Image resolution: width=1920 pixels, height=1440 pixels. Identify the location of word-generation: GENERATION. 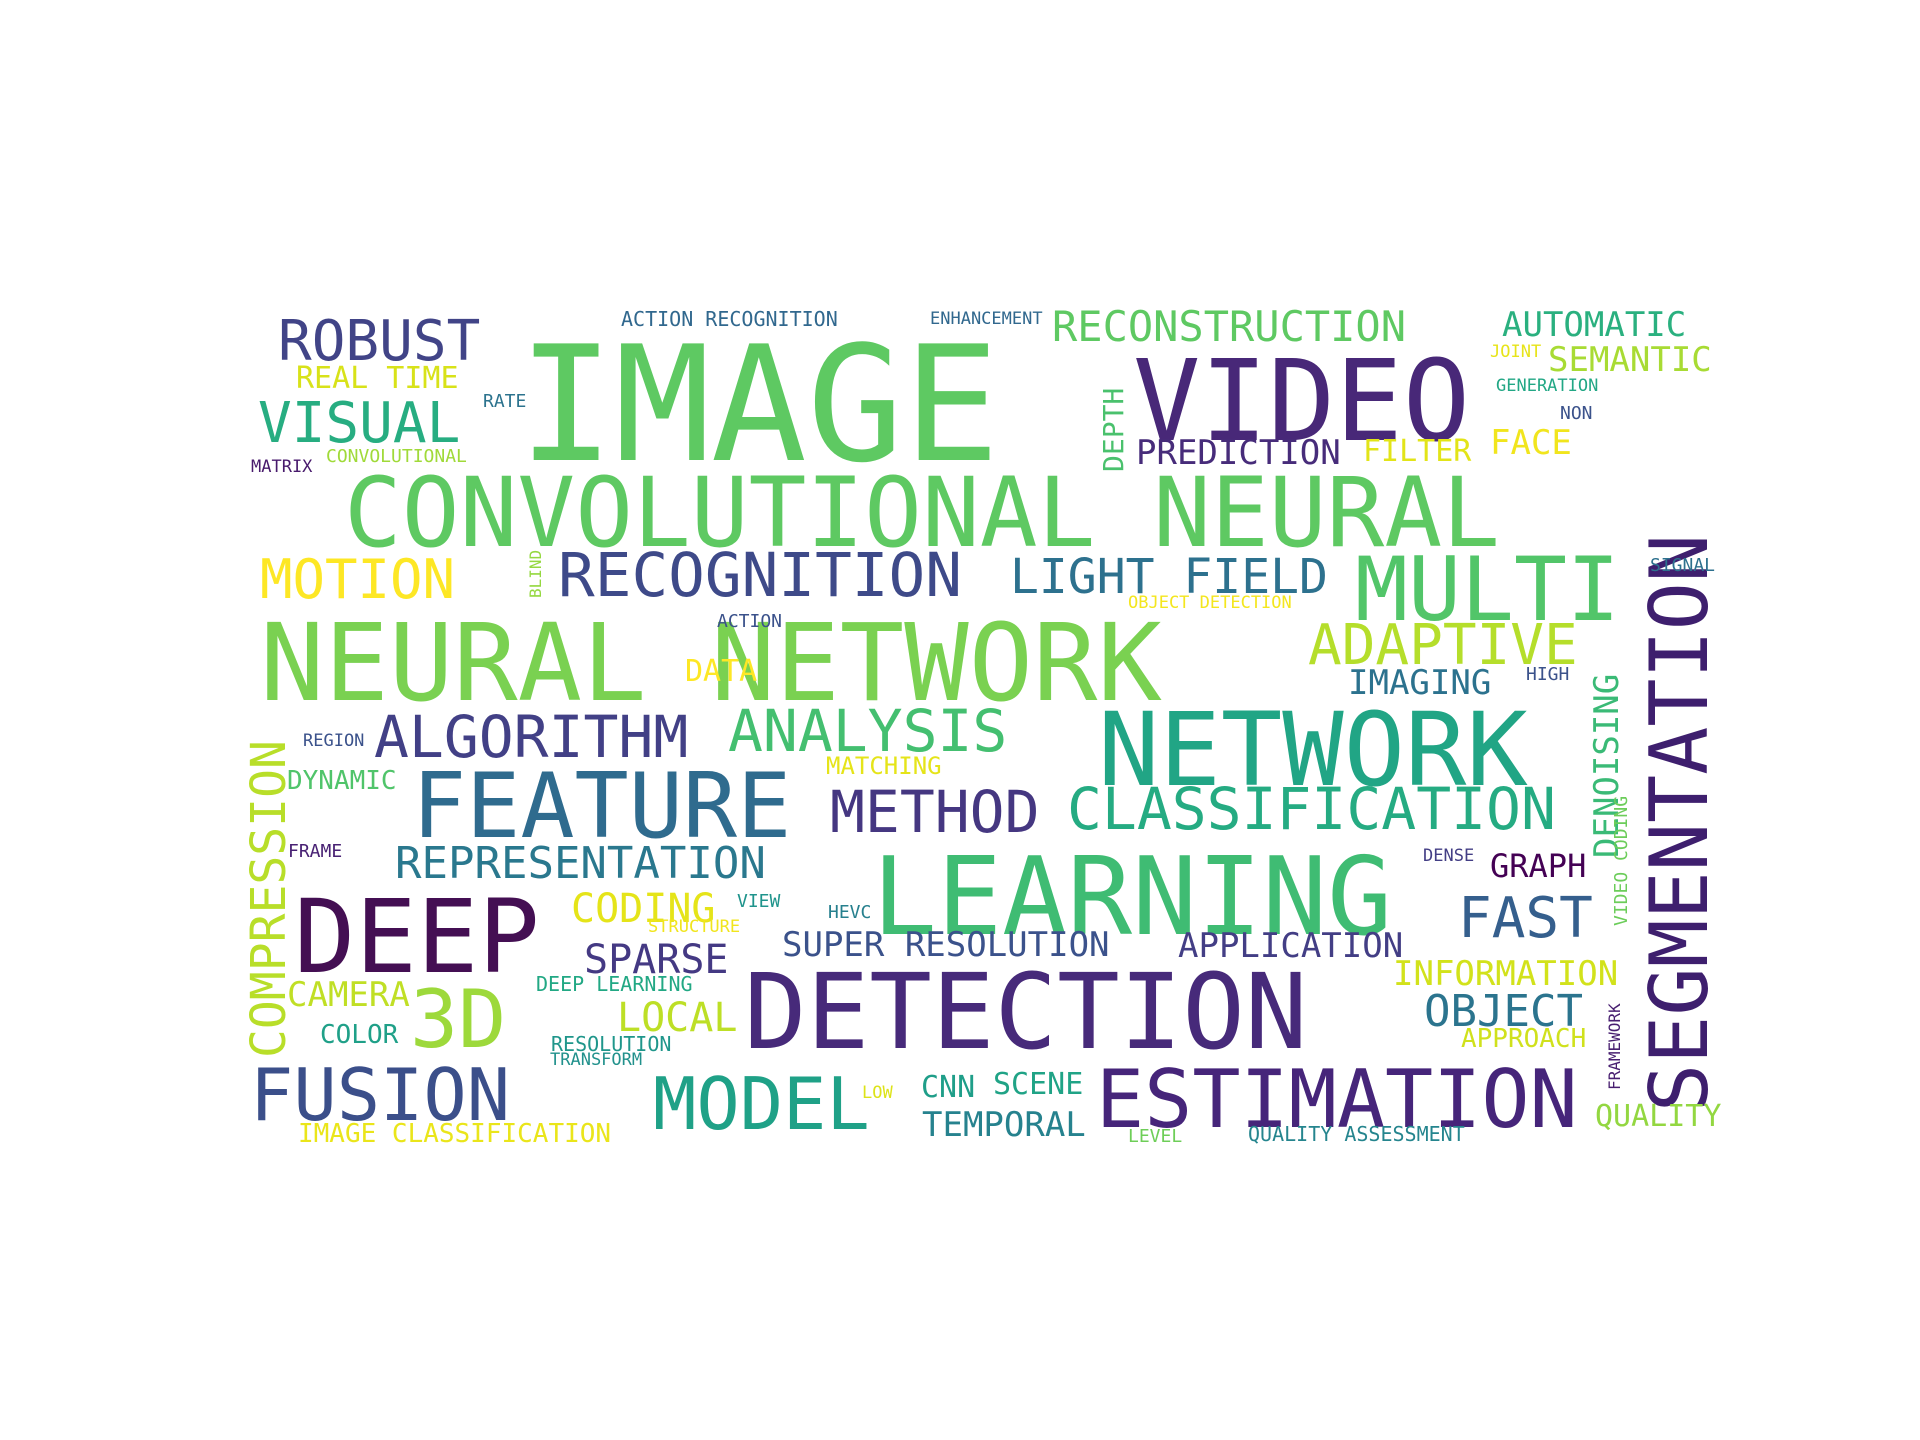
(1547, 386).